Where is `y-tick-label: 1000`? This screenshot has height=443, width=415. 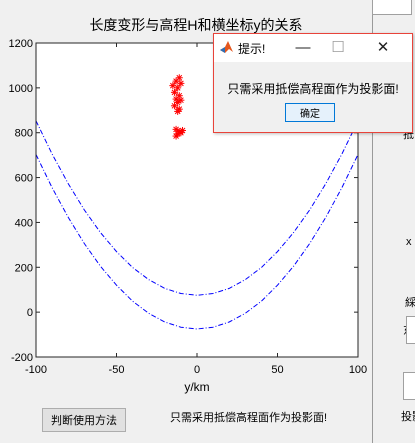
y-tick-label: 1000 is located at coordinates (21, 89).